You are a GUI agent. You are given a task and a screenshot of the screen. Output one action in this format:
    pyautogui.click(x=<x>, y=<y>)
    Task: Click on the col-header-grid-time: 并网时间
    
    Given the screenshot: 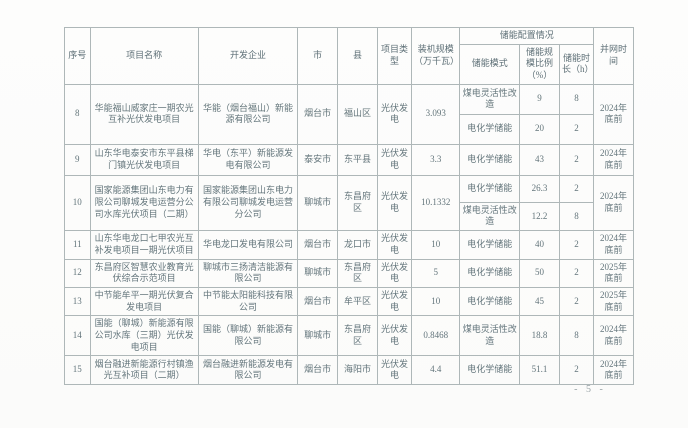 What is the action you would take?
    pyautogui.click(x=613, y=56)
    